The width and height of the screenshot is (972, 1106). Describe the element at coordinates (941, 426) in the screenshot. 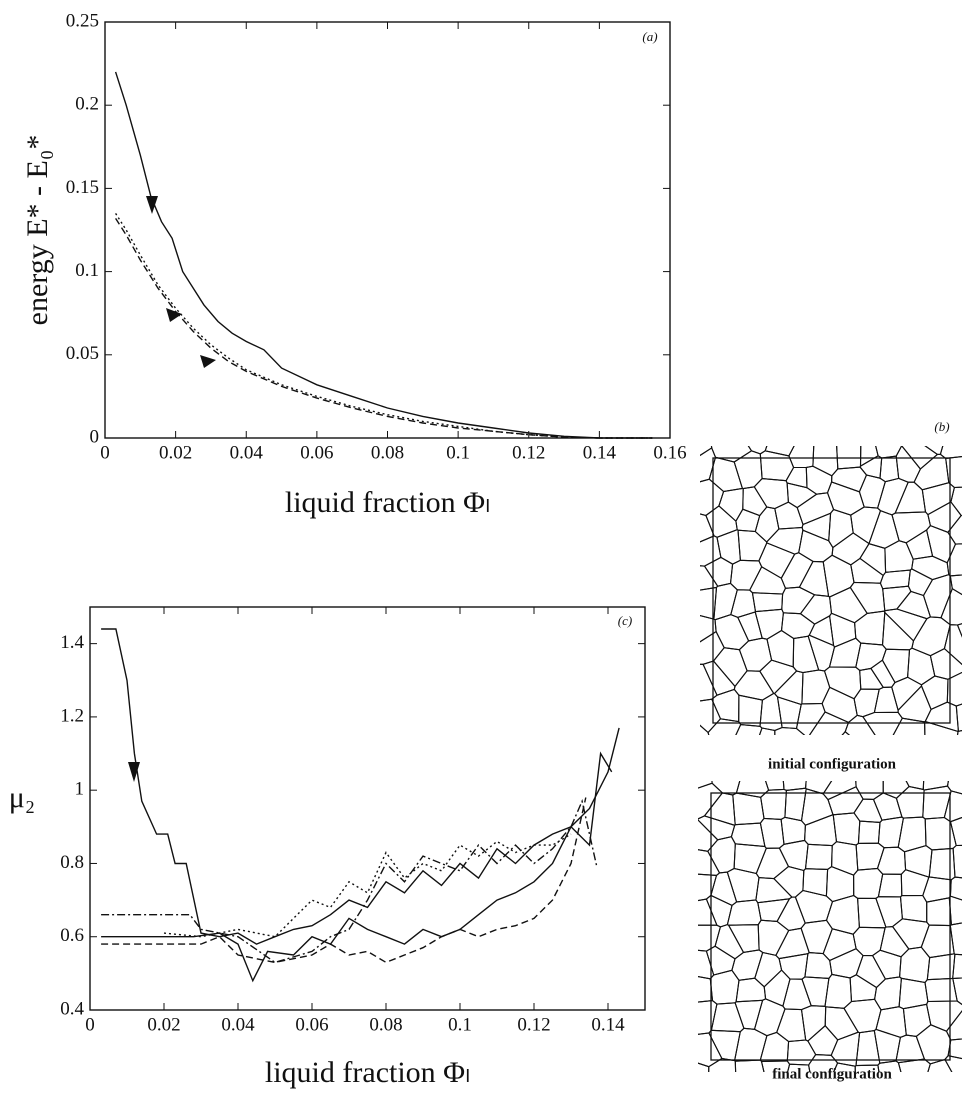

I see `panel-label: (b)` at that location.